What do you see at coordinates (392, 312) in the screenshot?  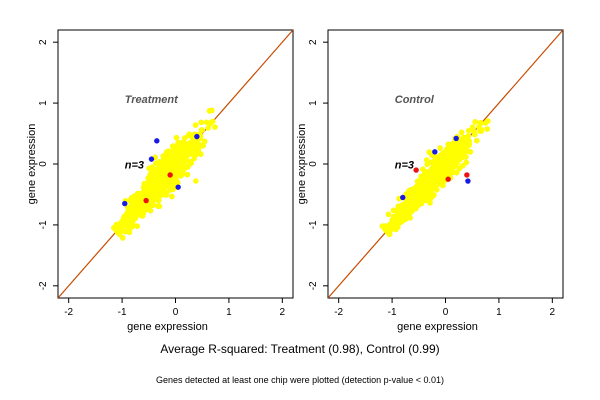 I see `x-tick-label: -1` at bounding box center [392, 312].